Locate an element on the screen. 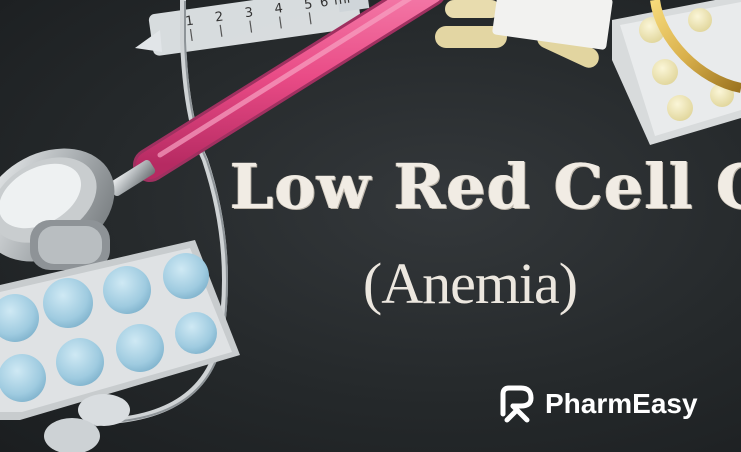  headline: Low Red Cell Count is located at coordinates (485, 186).